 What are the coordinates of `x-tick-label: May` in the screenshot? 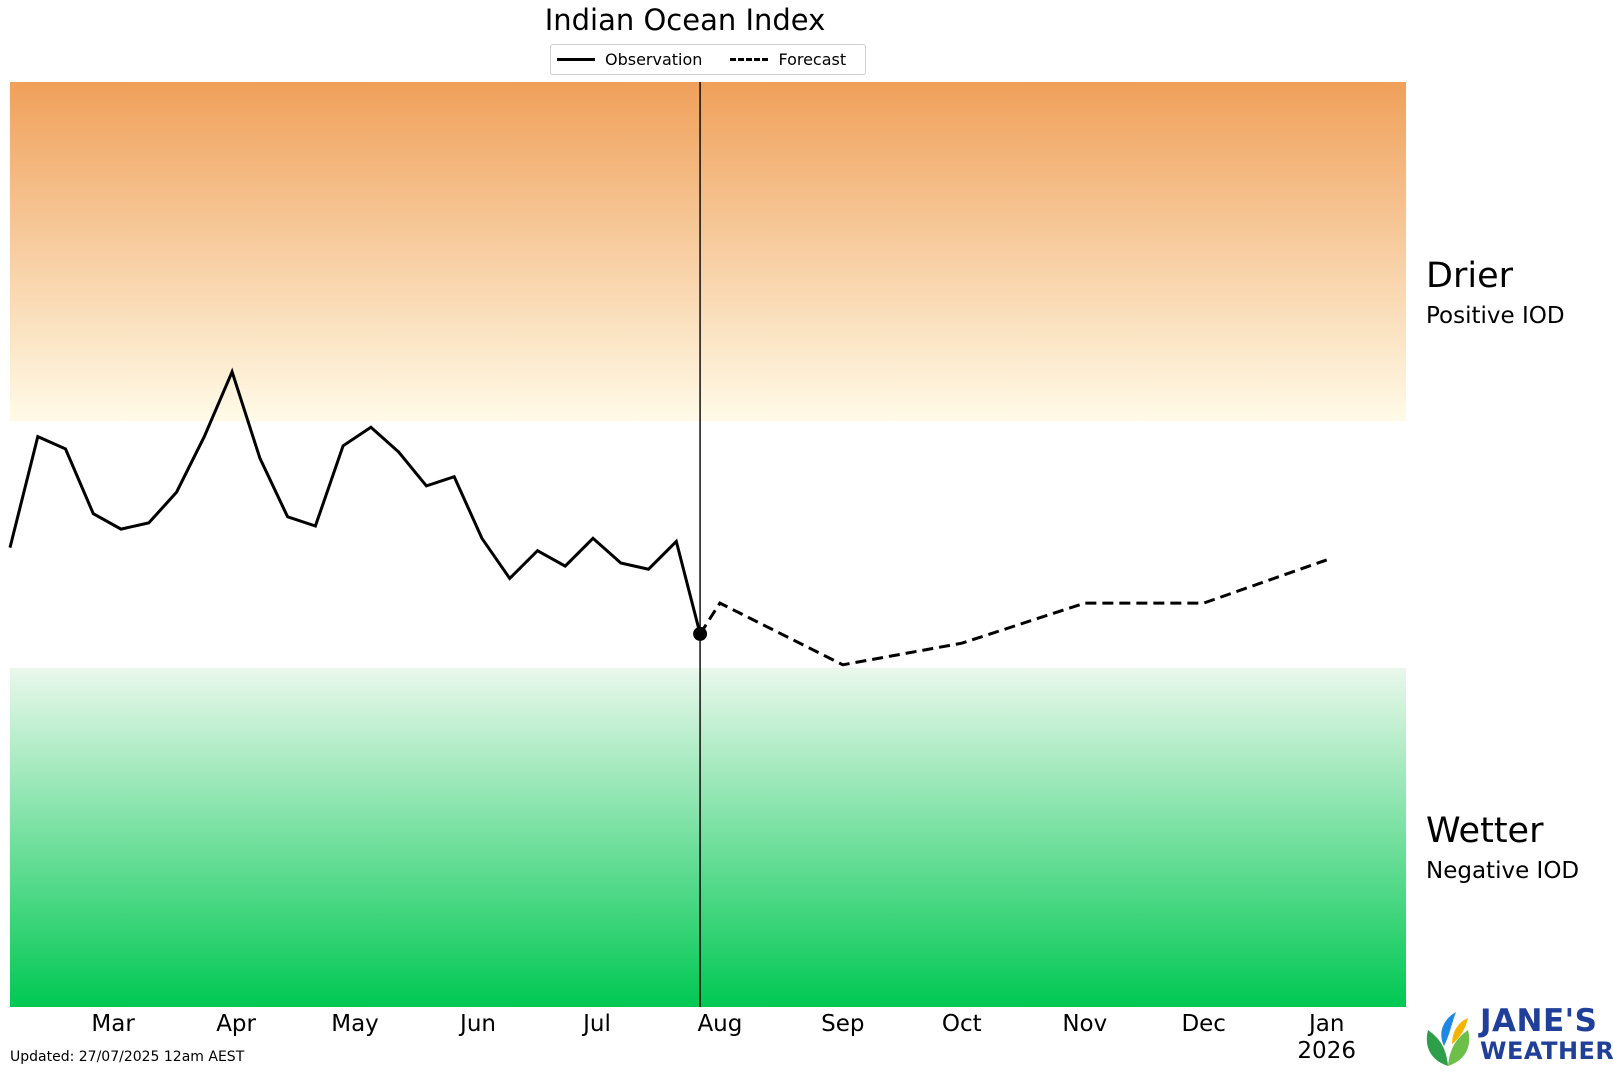 It's located at (355, 1024).